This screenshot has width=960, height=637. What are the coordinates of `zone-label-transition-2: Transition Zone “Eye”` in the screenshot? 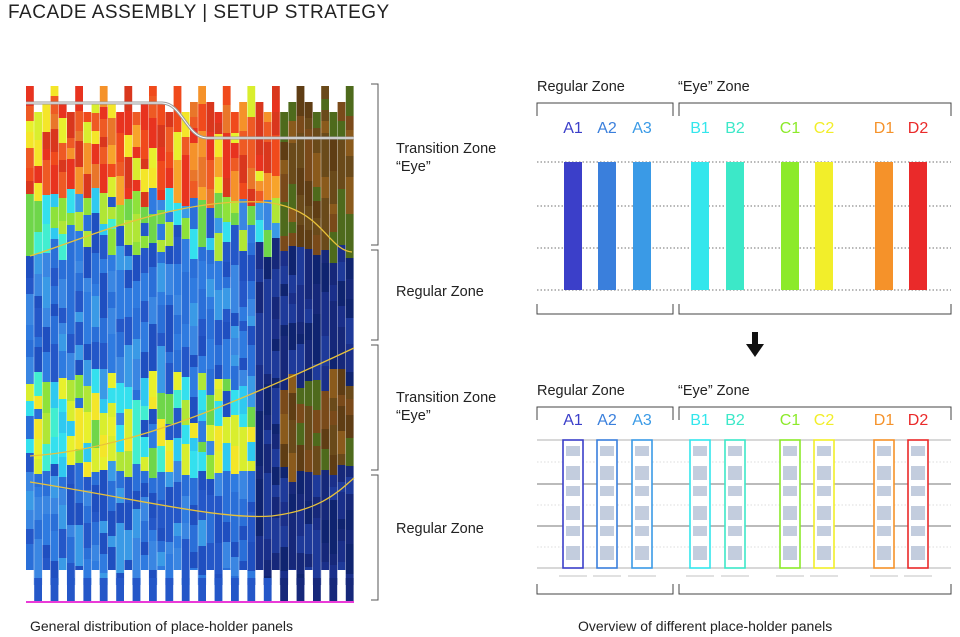 It's located at (446, 407).